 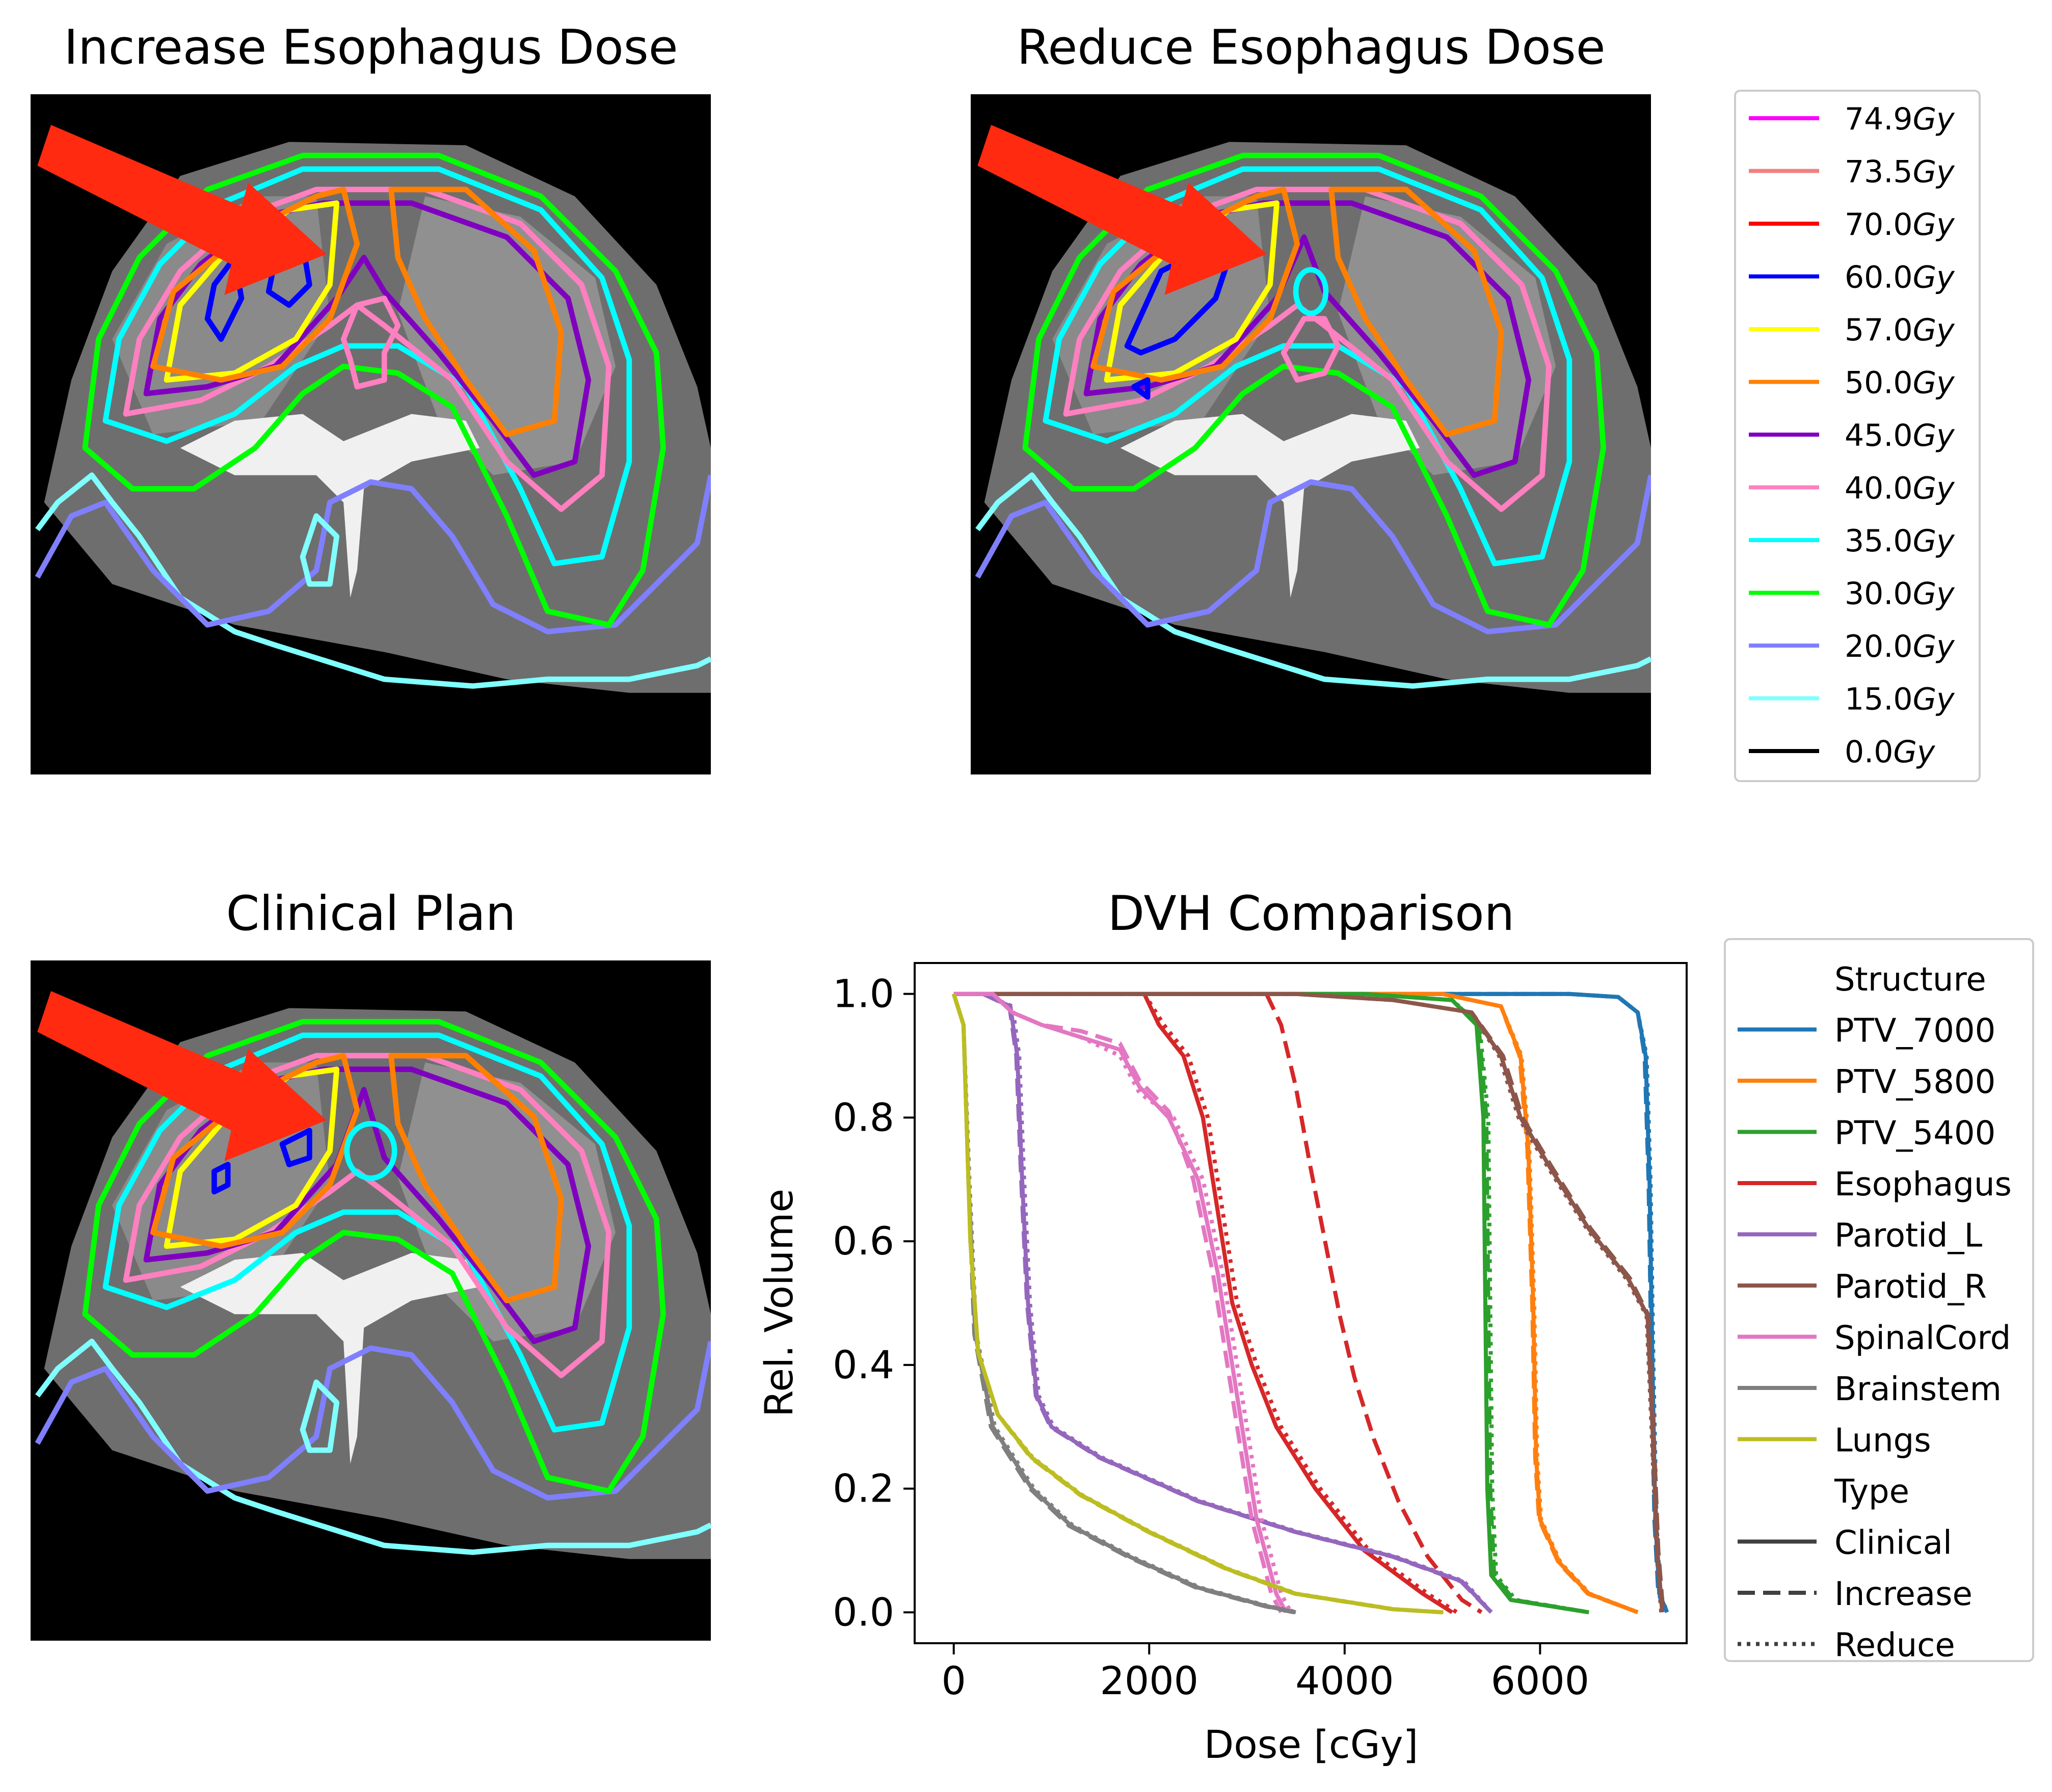 I want to click on chart-title: DVH Comparison, so click(x=1311, y=914).